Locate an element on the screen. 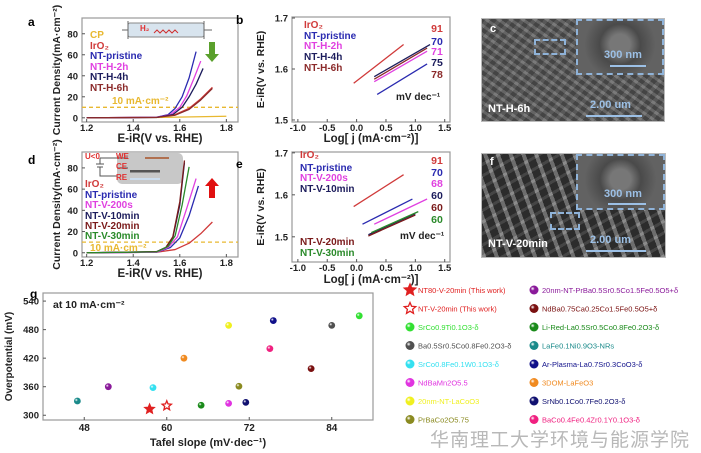 This screenshot has width=701, height=453. x-tick-label: 84 is located at coordinates (332, 428).